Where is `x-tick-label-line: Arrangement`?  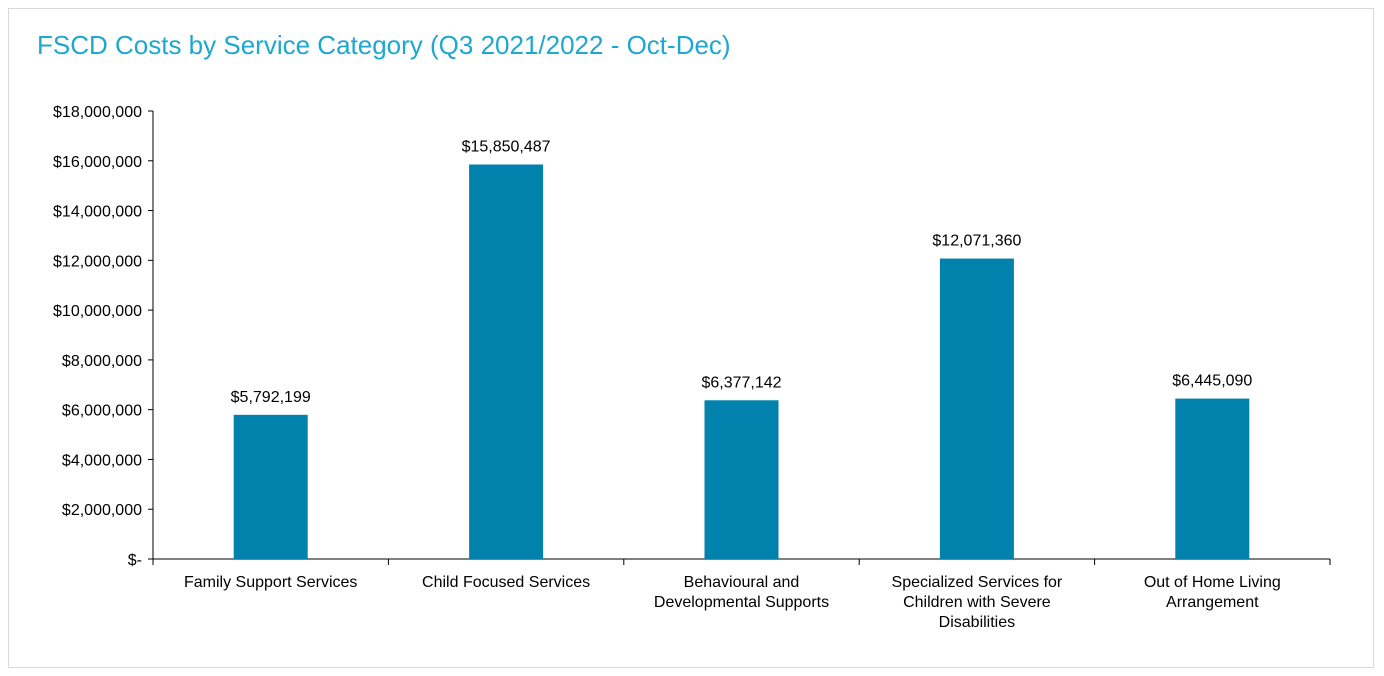
x-tick-label-line: Arrangement is located at coordinates (1212, 602).